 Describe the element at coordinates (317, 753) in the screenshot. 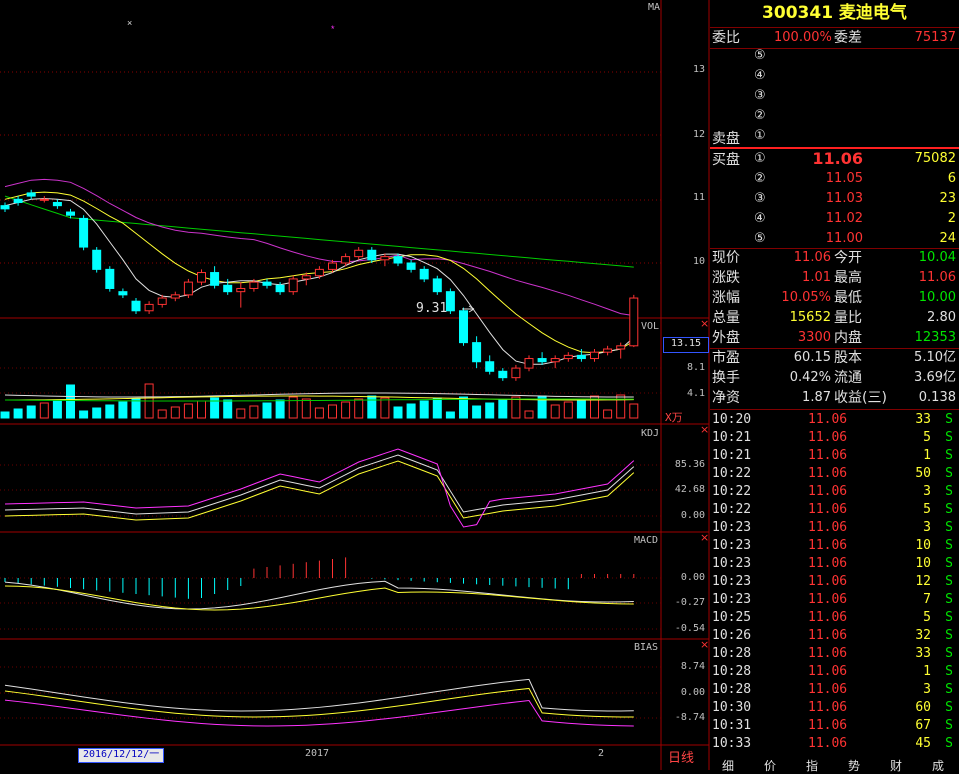

I see `date-mid-label: 2017` at that location.